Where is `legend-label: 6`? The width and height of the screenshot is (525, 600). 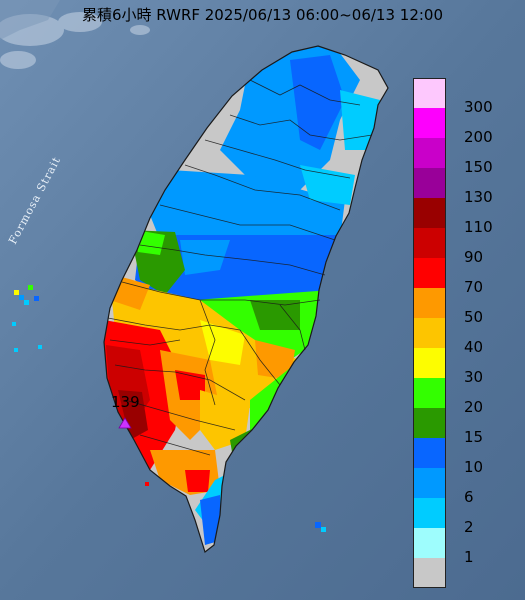 legend-label: 6 is located at coordinates (469, 497).